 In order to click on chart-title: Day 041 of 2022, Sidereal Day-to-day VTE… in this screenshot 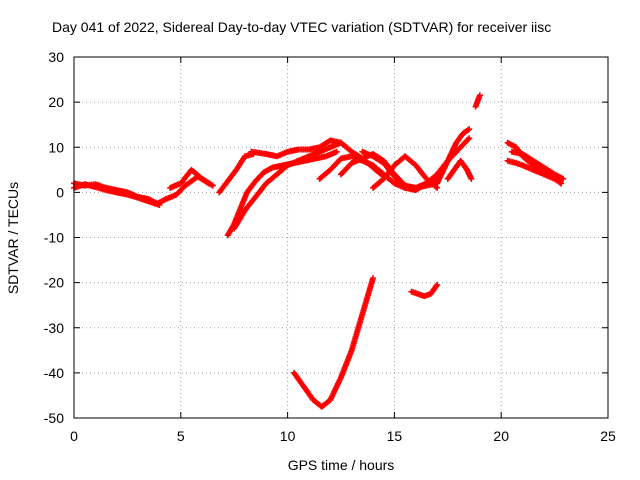, I will do `click(301, 27)`.